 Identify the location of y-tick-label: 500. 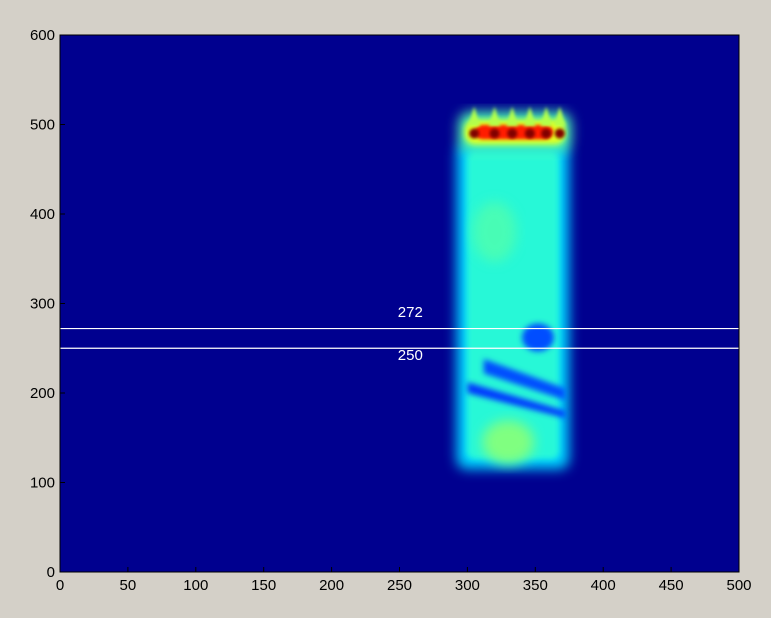
(42, 125).